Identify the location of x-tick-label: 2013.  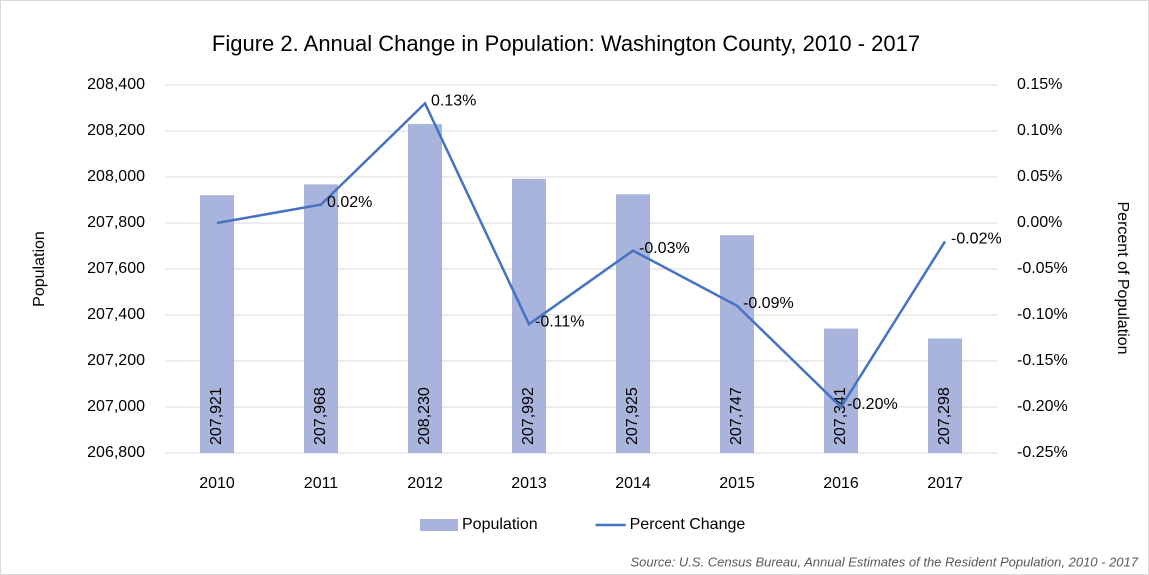
(529, 483).